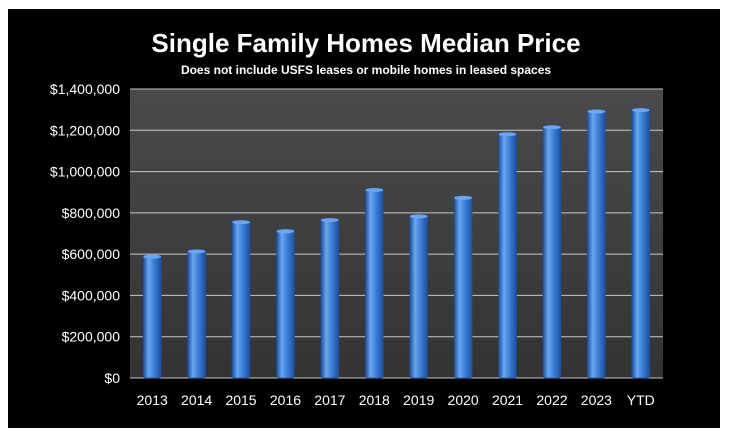  I want to click on y-tick-label: $1,400,000, so click(85, 89).